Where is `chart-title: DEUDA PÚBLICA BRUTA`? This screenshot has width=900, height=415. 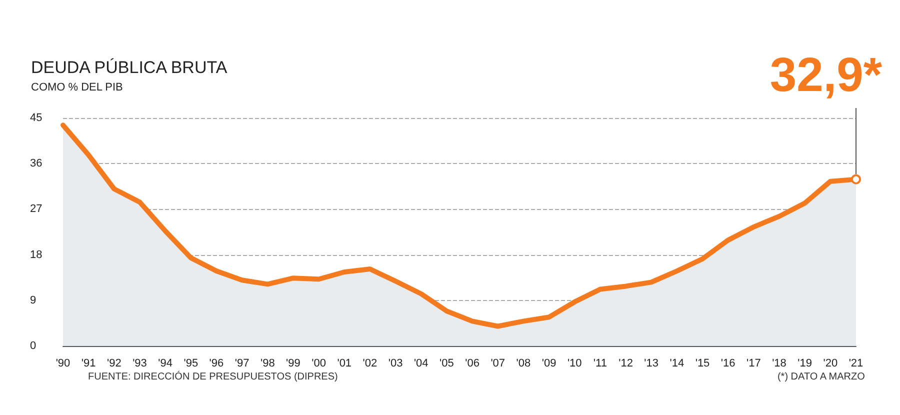
chart-title: DEUDA PÚBLICA BRUTA is located at coordinates (129, 67).